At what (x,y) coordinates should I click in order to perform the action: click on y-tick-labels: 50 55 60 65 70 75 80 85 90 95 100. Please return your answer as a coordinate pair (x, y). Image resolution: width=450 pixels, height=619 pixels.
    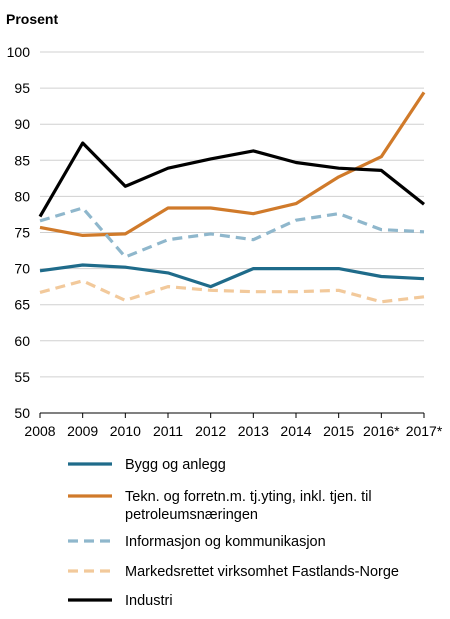
    Looking at the image, I should click on (19, 232).